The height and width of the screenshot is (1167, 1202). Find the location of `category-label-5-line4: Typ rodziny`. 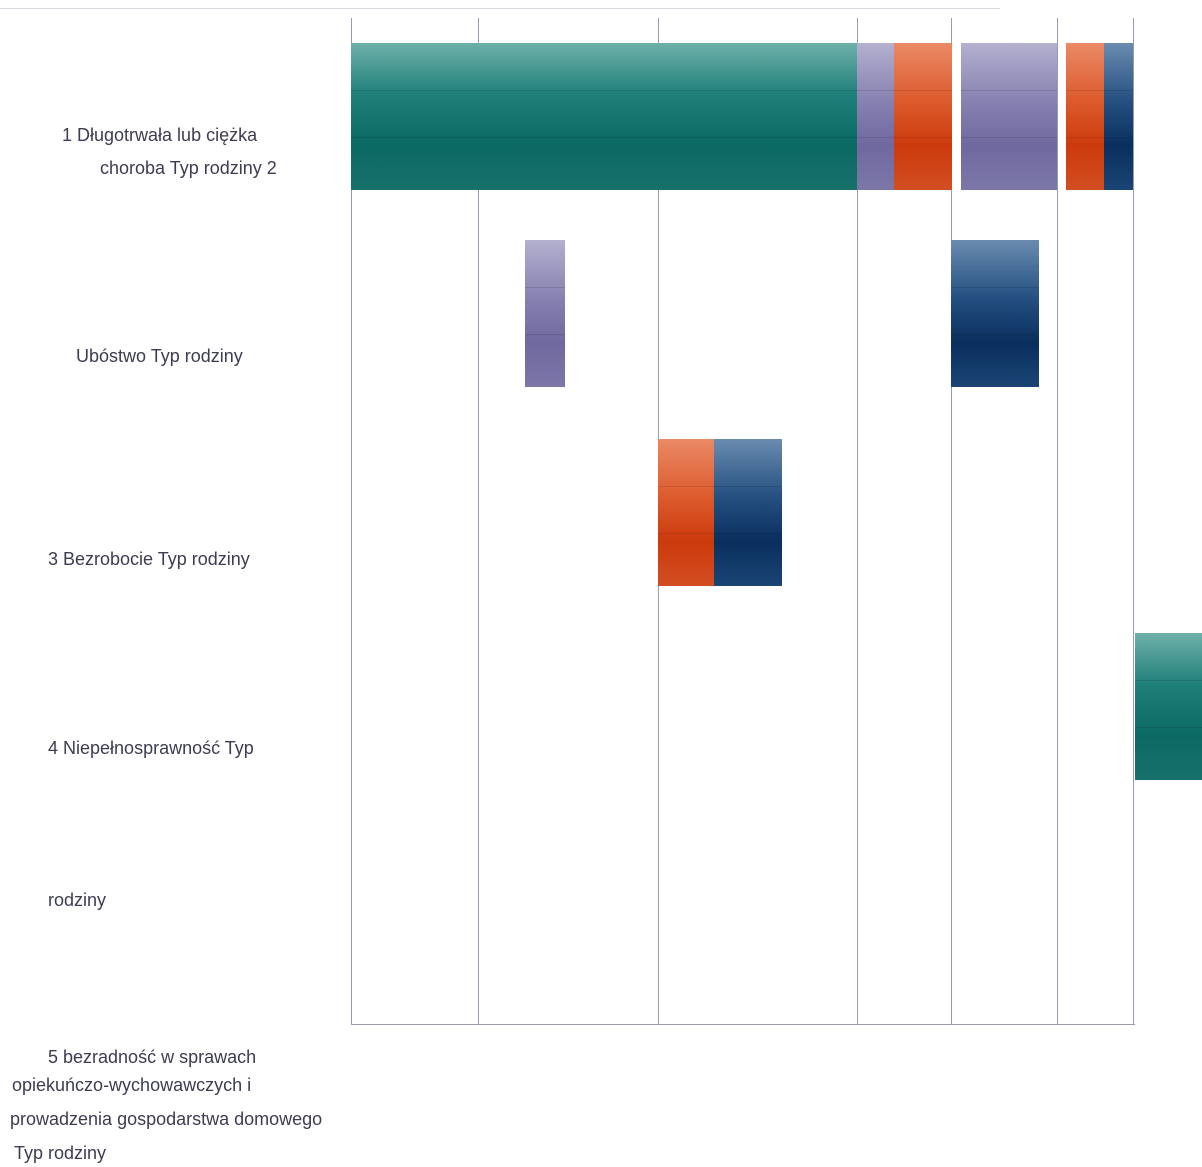

category-label-5-line4: Typ rodziny is located at coordinates (60, 1153).